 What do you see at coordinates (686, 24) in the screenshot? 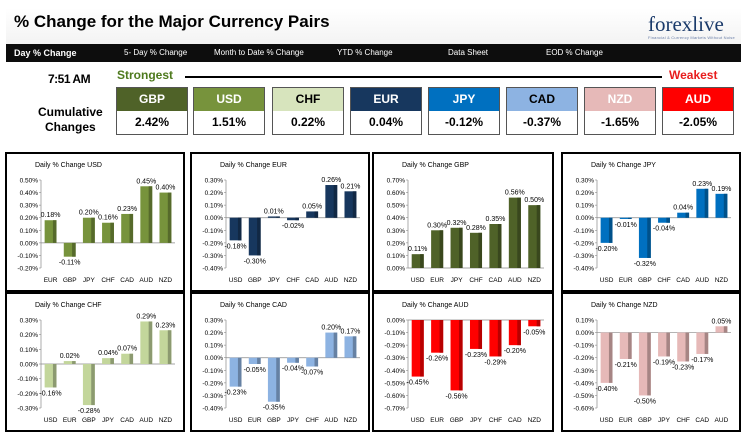
I see `logo-wordmark: forexlive` at bounding box center [686, 24].